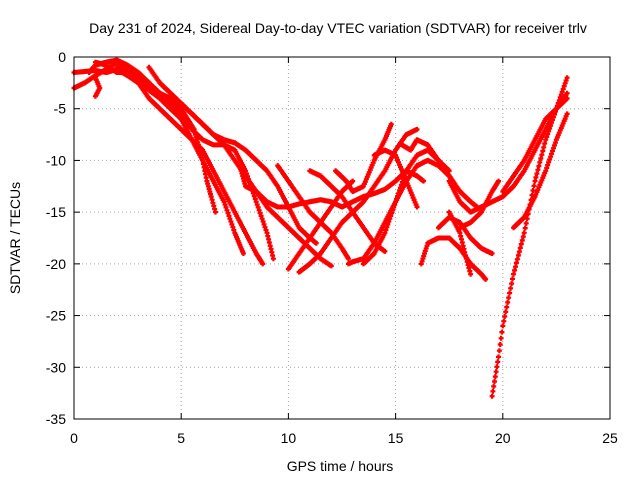 This screenshot has width=640, height=480. What do you see at coordinates (340, 466) in the screenshot?
I see `x-axis-label: GPS time / hours` at bounding box center [340, 466].